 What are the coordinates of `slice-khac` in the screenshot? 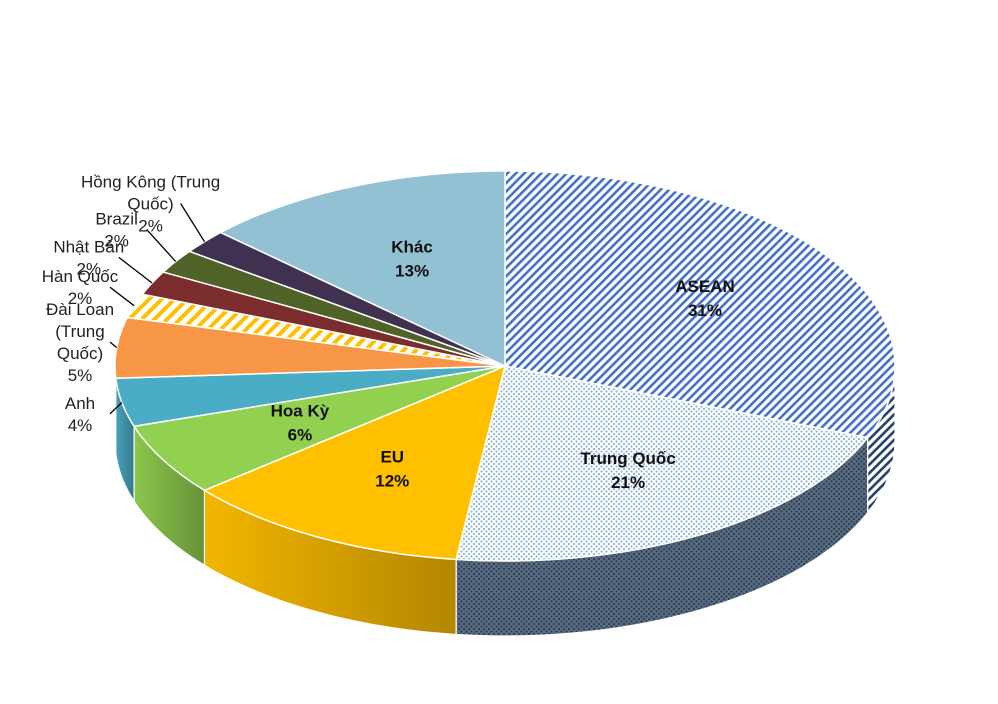 It's located at (362, 269).